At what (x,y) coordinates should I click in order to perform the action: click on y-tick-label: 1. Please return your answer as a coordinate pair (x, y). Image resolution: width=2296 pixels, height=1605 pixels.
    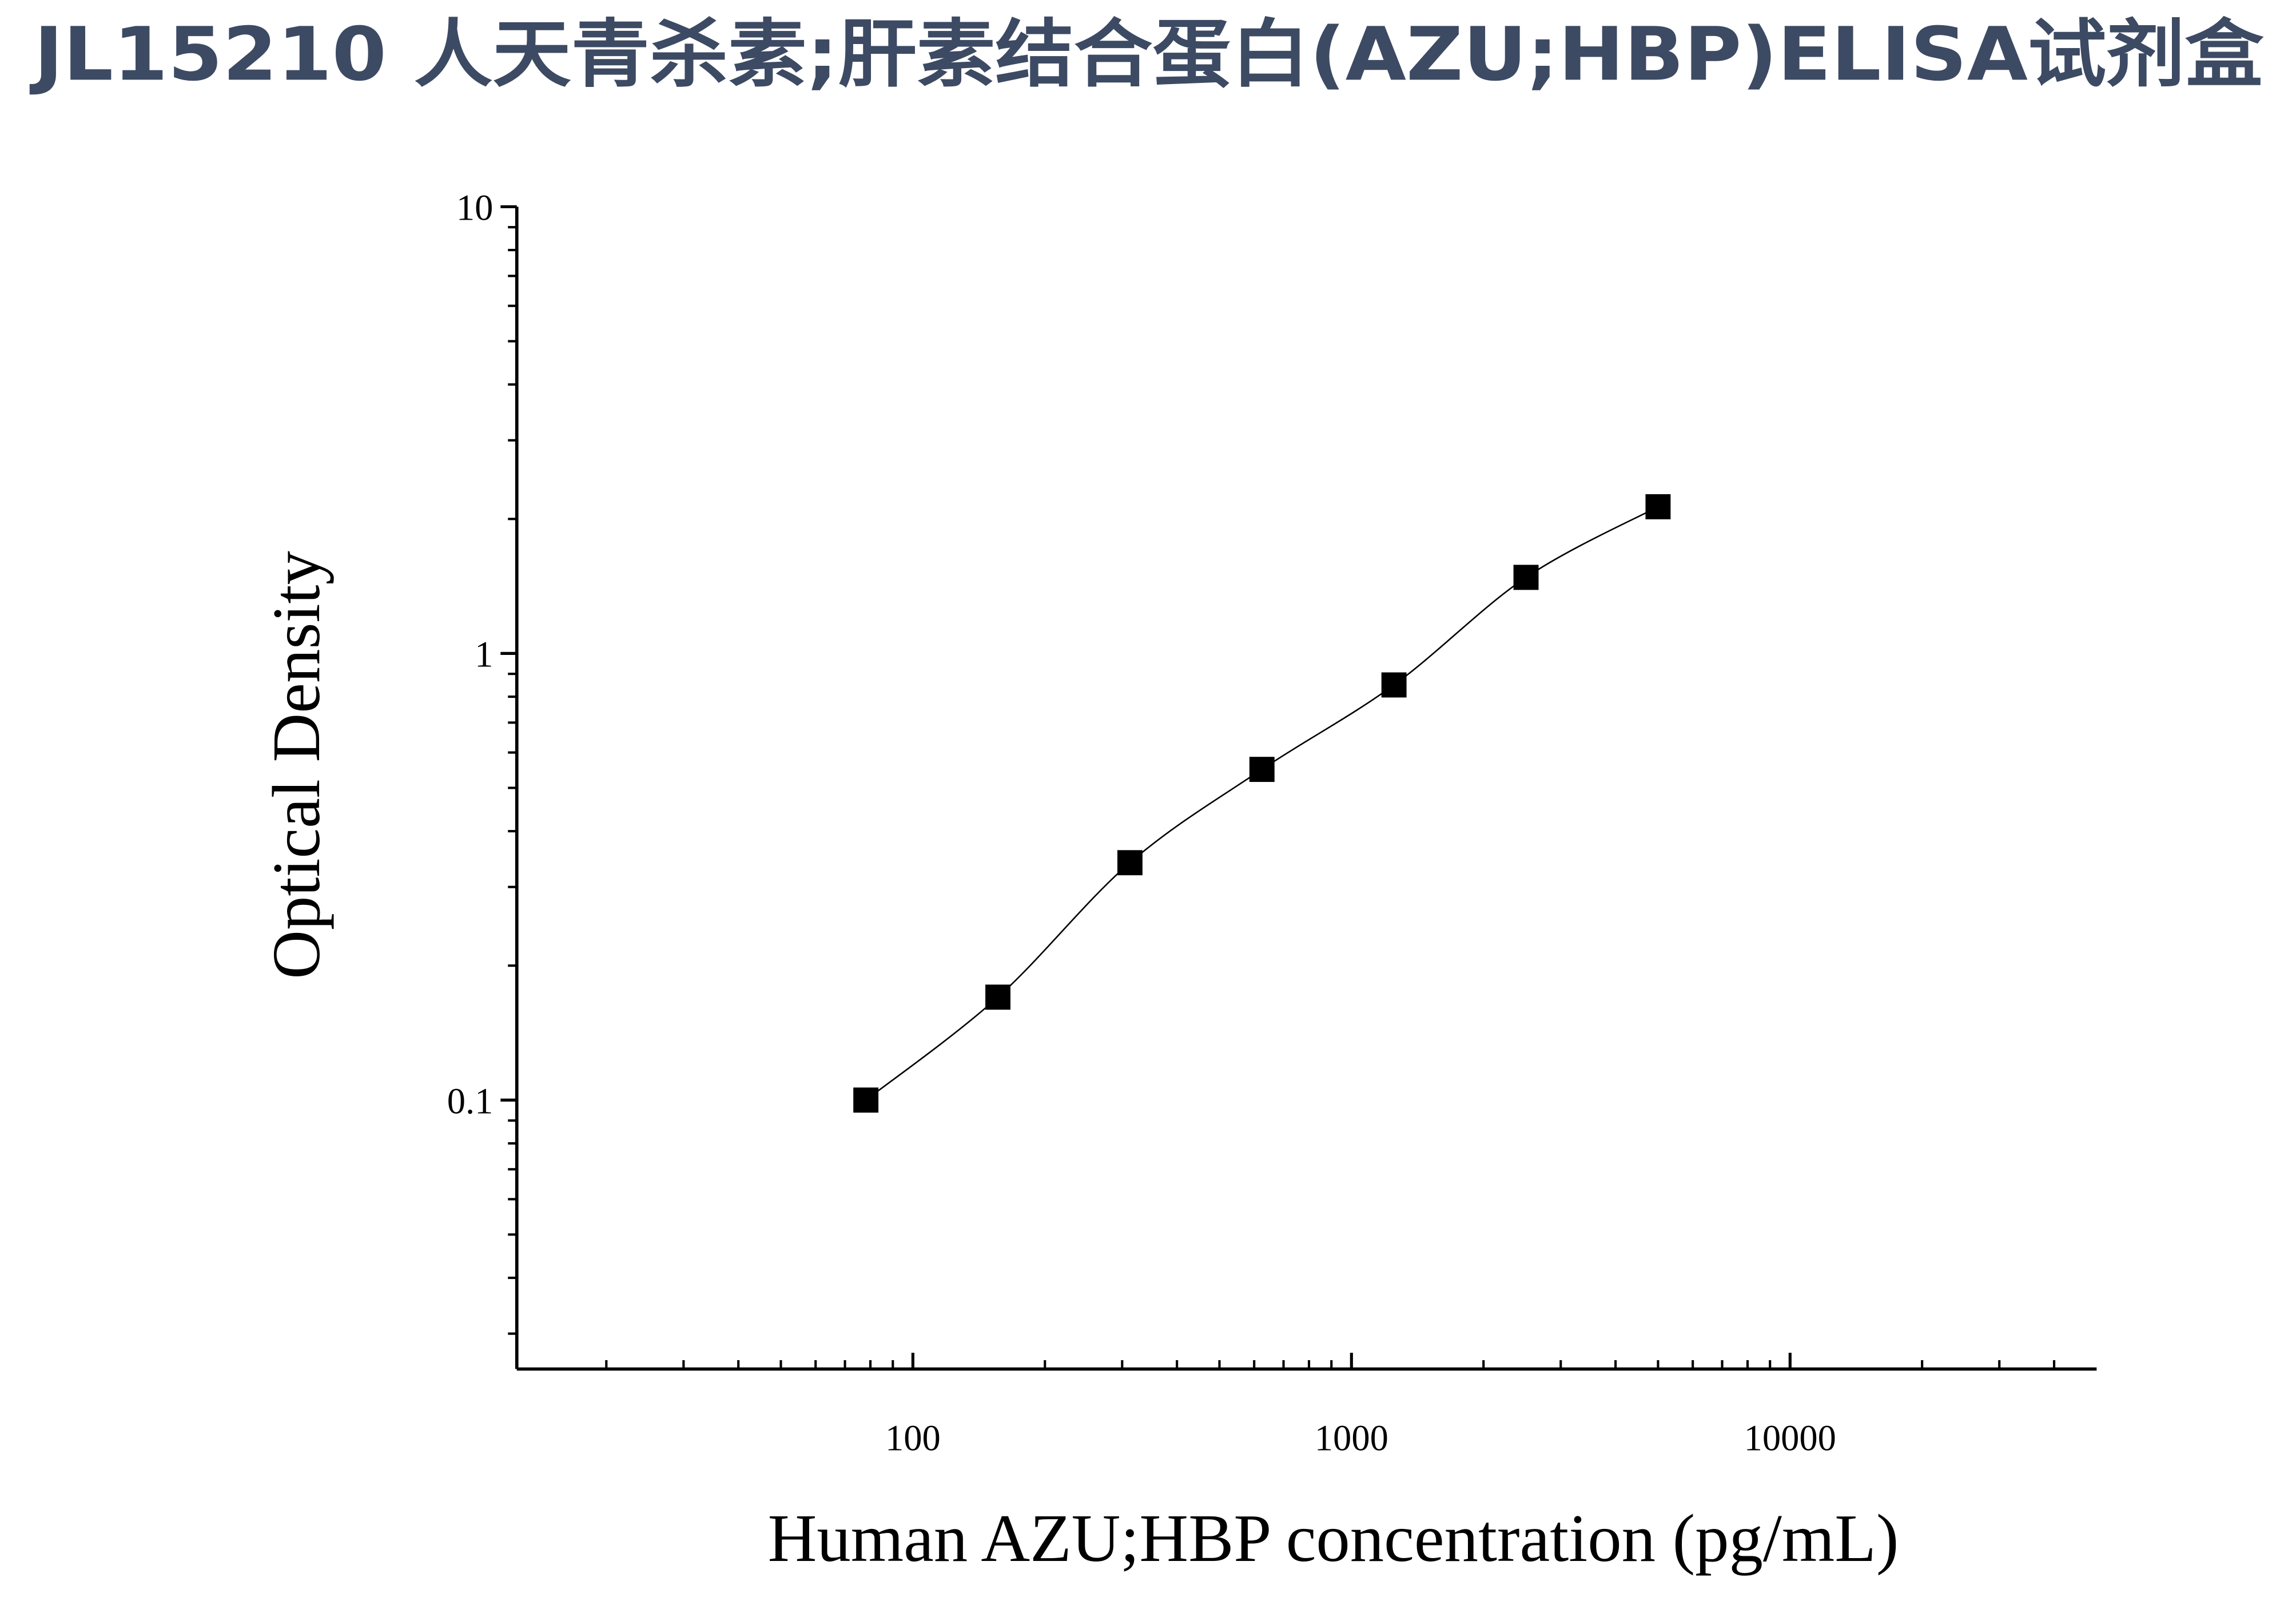
    Looking at the image, I should click on (484, 654).